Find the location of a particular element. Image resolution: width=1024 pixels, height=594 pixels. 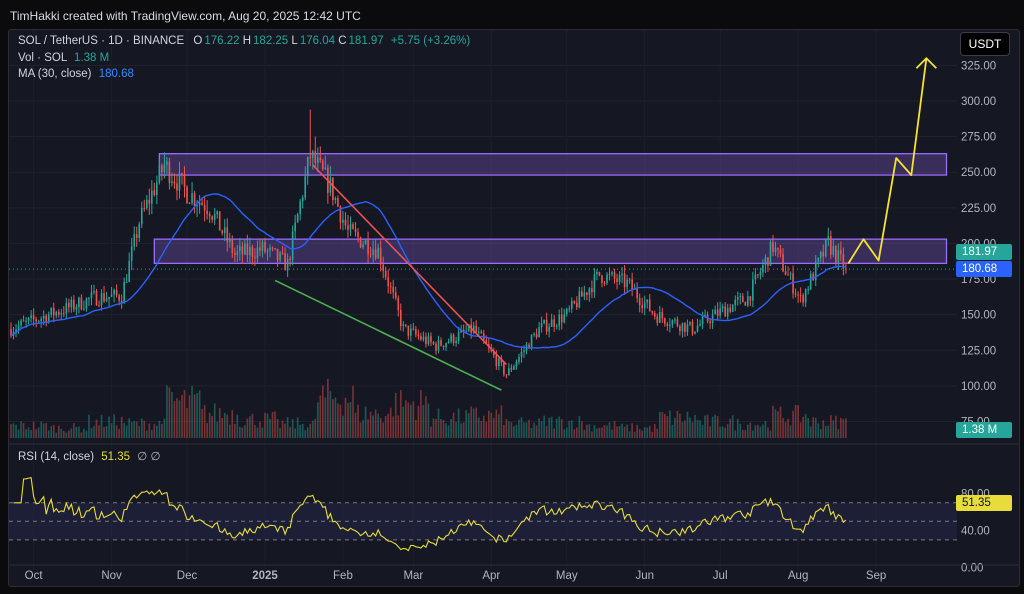

symbol-name: SOL / TetherUS · 1D · BINANCE is located at coordinates (101, 41).